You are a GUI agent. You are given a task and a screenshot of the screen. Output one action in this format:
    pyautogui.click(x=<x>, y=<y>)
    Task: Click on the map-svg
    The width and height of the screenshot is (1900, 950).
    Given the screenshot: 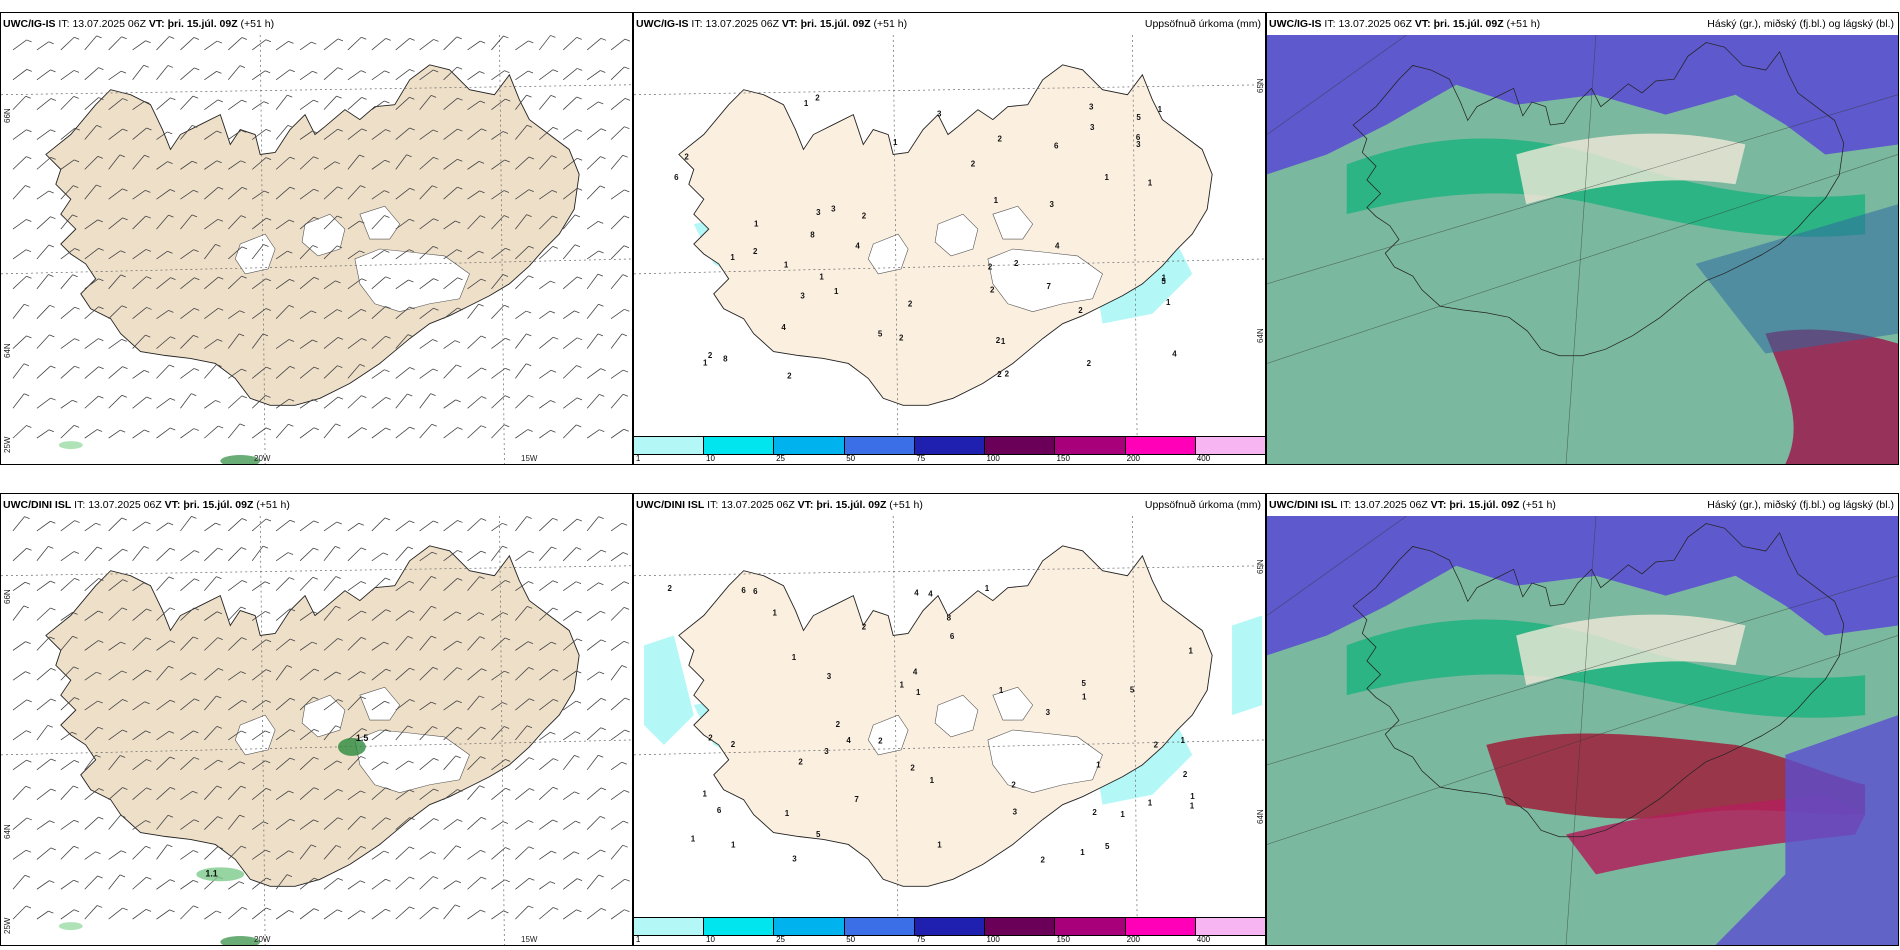 What is the action you would take?
    pyautogui.click(x=1582, y=730)
    